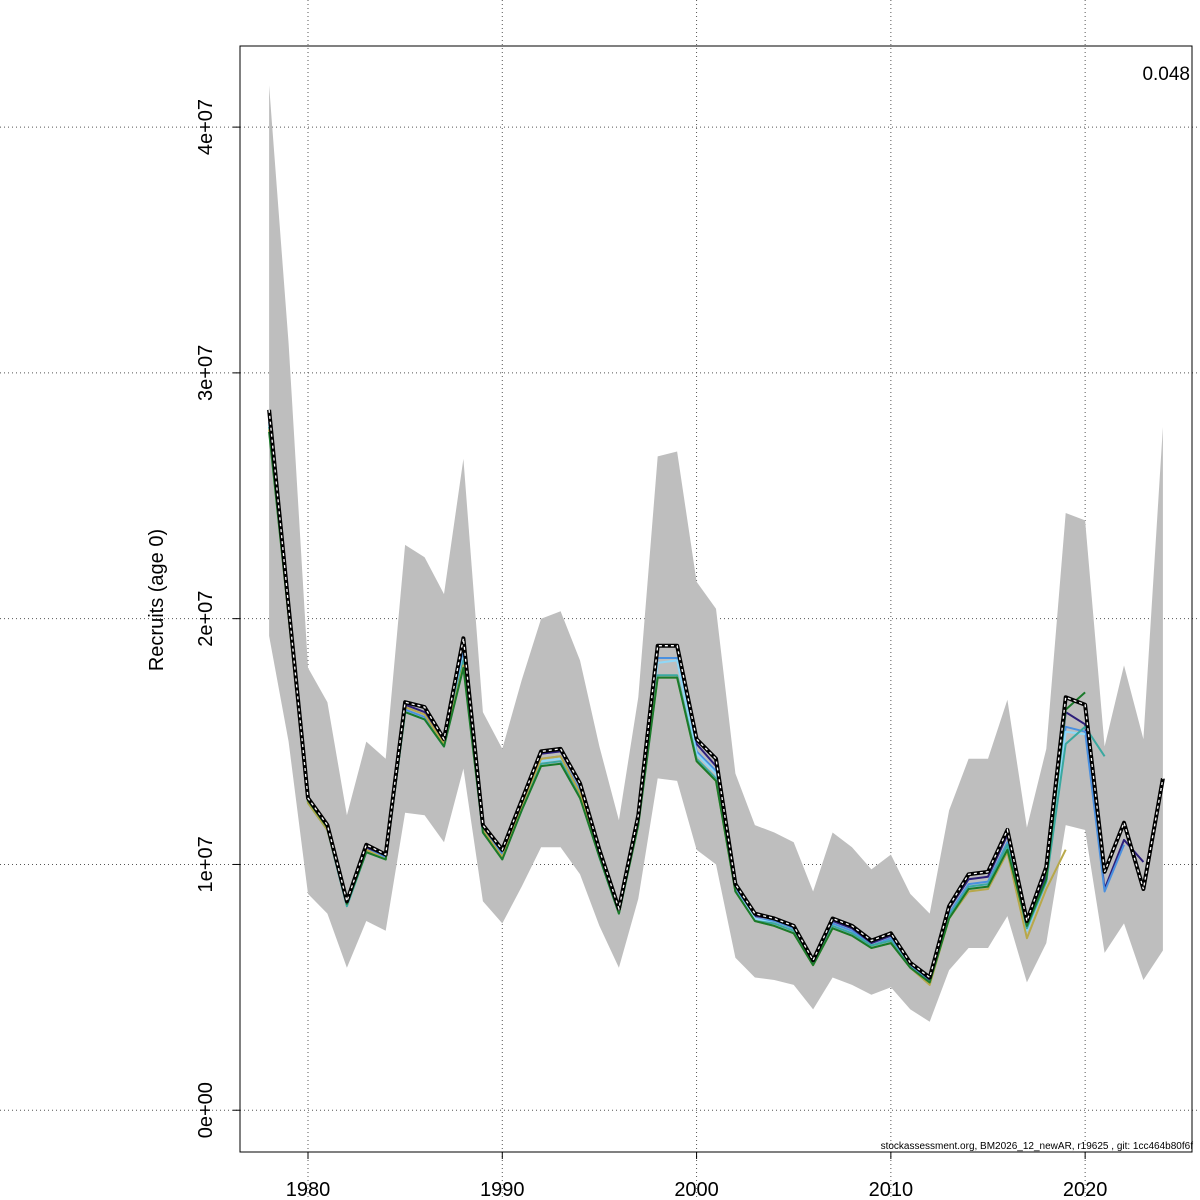 The width and height of the screenshot is (1200, 1200). I want to click on y-axis-label: Recruits (age 0), so click(157, 600).